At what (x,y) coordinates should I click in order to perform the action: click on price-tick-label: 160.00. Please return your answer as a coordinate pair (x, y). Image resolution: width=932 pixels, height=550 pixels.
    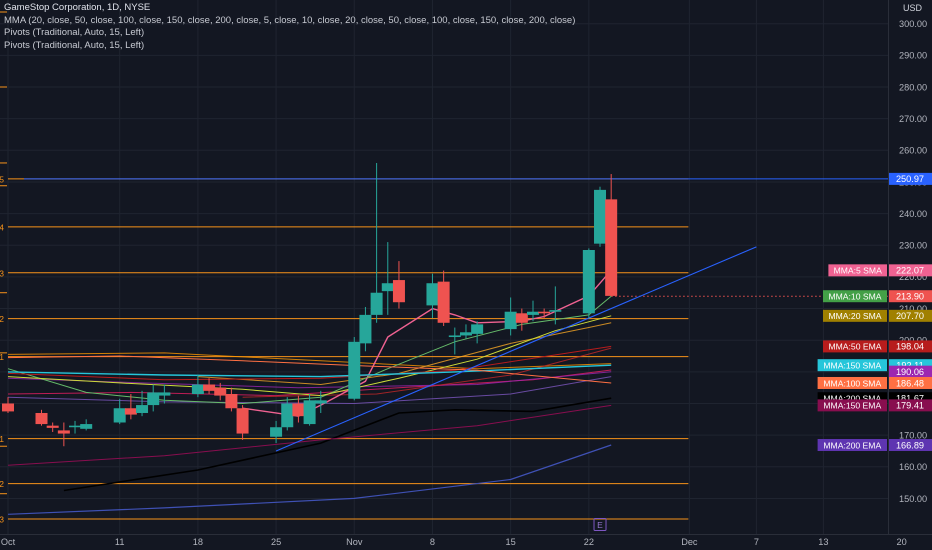
    Looking at the image, I should click on (913, 467).